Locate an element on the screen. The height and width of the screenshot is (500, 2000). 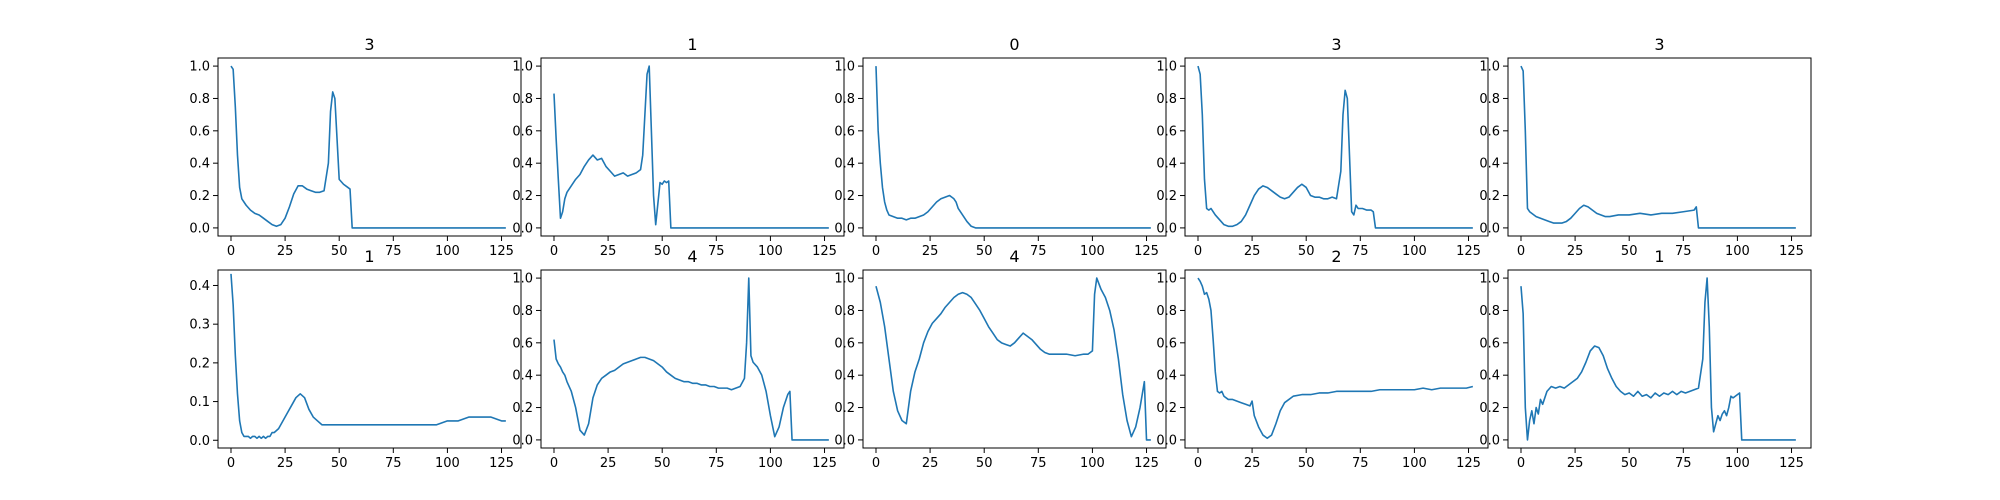
subplot-4: 3 0 25 50 75 100 125 0.0 0.2 0.4 0.6 0.8 1.0 is located at coordinates (1322, 147).